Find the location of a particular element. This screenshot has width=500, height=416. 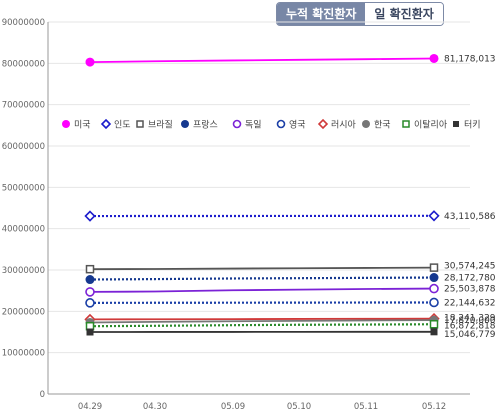

series-브라질 is located at coordinates (262, 268).